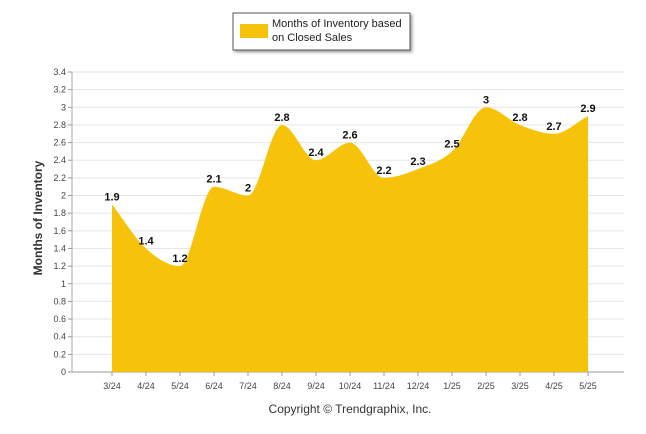 The height and width of the screenshot is (434, 646). I want to click on y-tick-label: 3, so click(63, 107).